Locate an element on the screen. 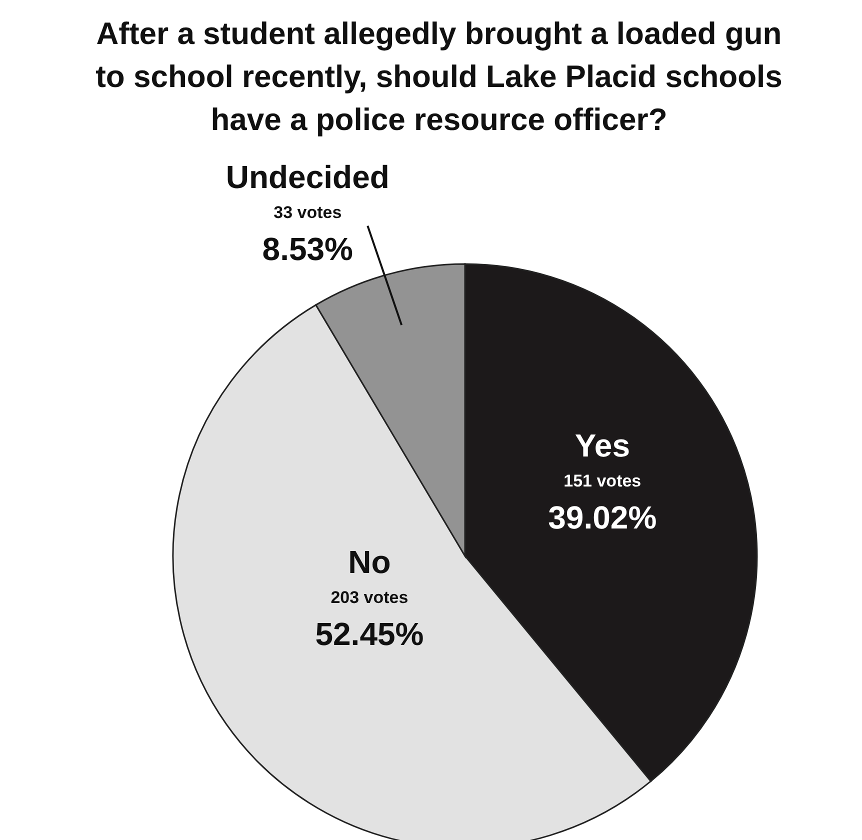 The height and width of the screenshot is (840, 862). data-label: 33 votes 8.53% is located at coordinates (307, 234).